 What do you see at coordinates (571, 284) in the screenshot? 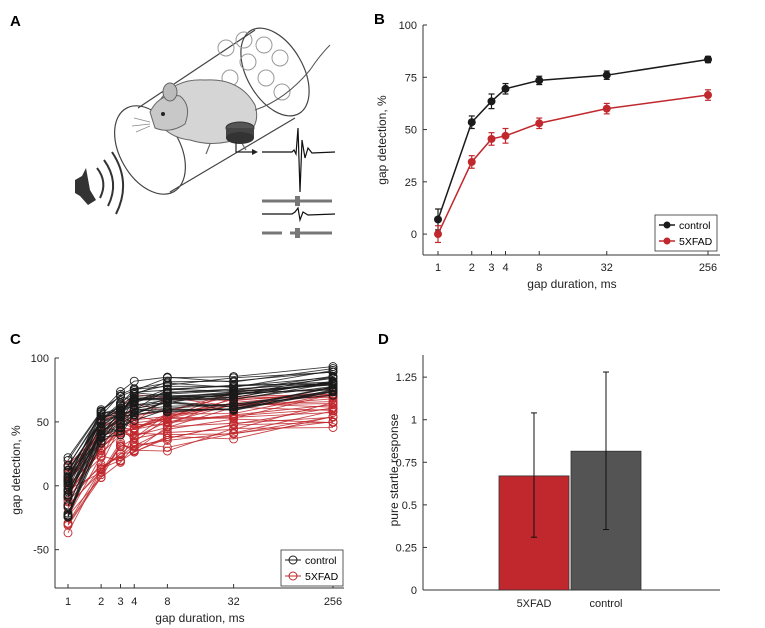
I see `x-axis-label-b: gap duration, ms` at bounding box center [571, 284].